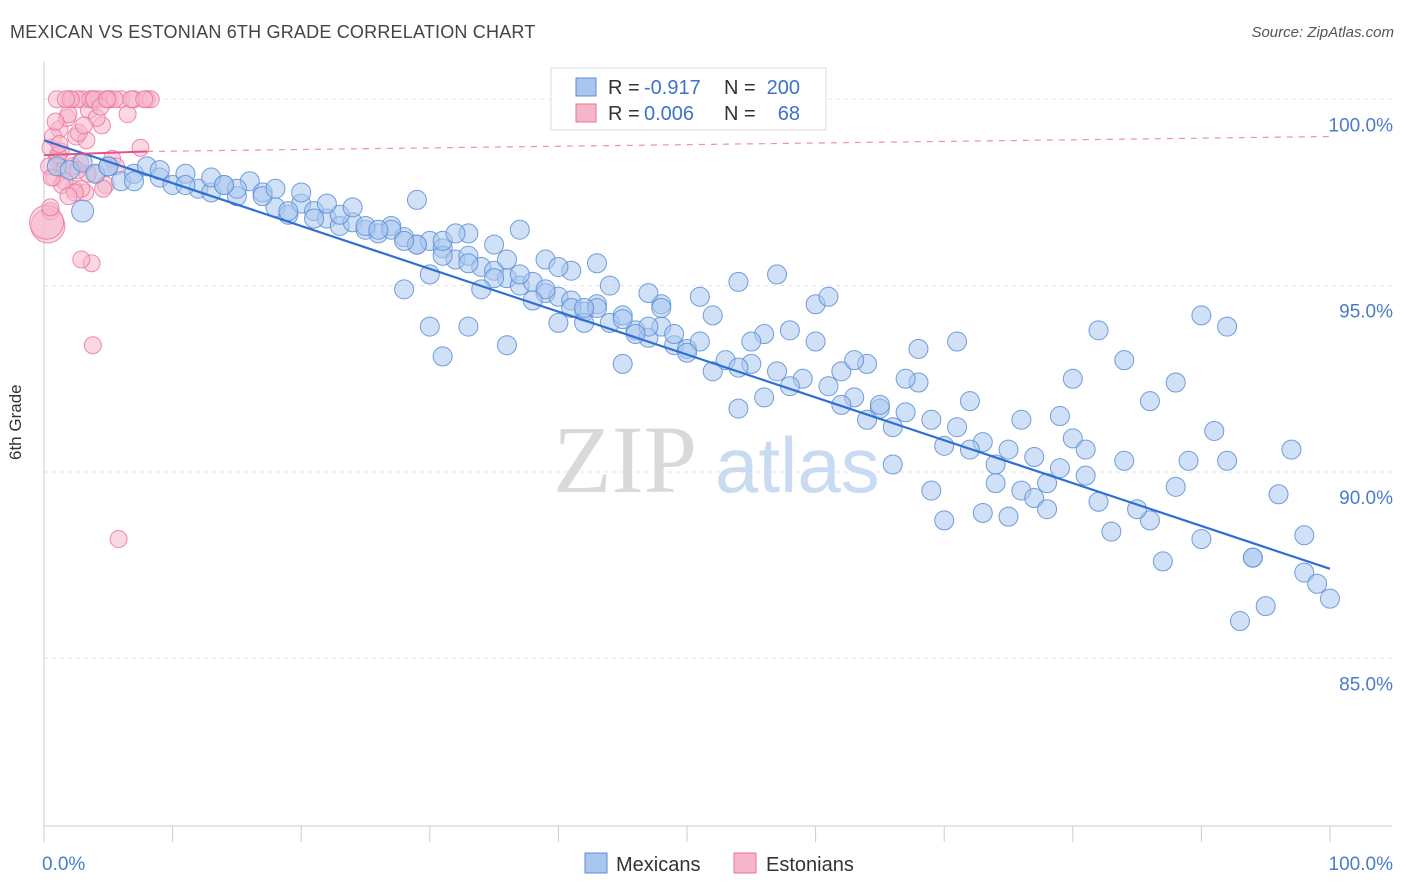 The width and height of the screenshot is (1406, 892). I want to click on legend-n-label-estonians: N =, so click(740, 114).